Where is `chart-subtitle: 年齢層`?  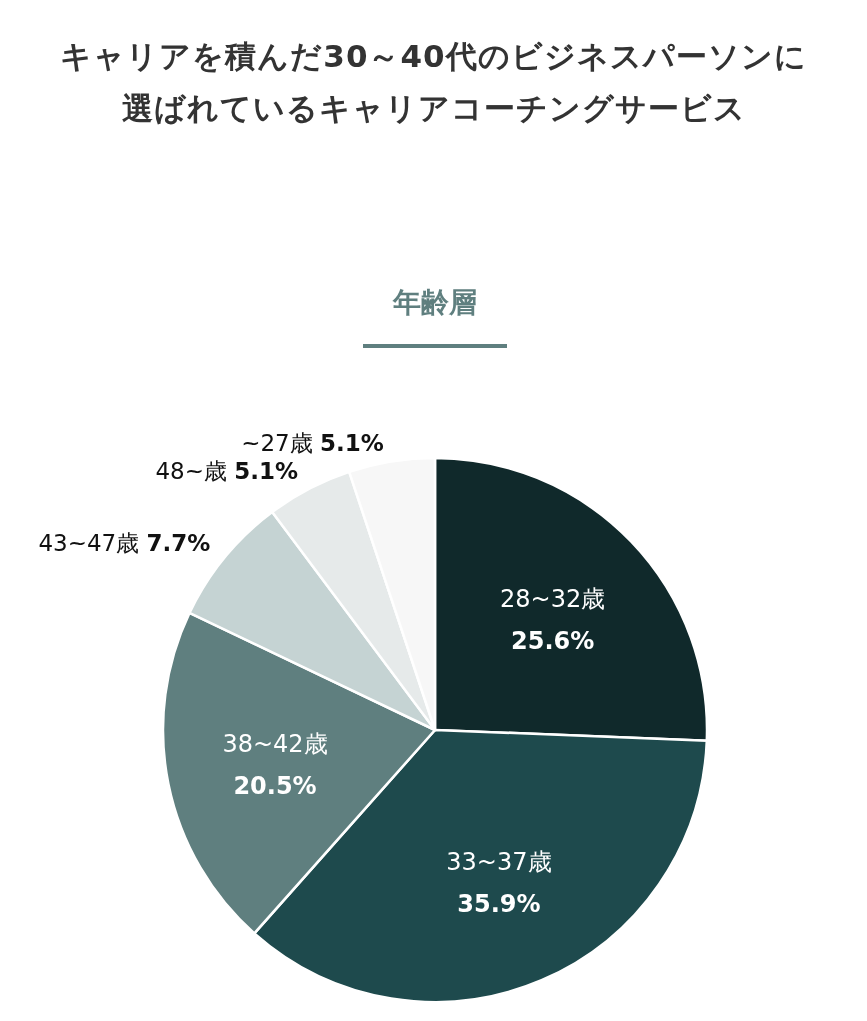 chart-subtitle: 年齢層 is located at coordinates (434, 302).